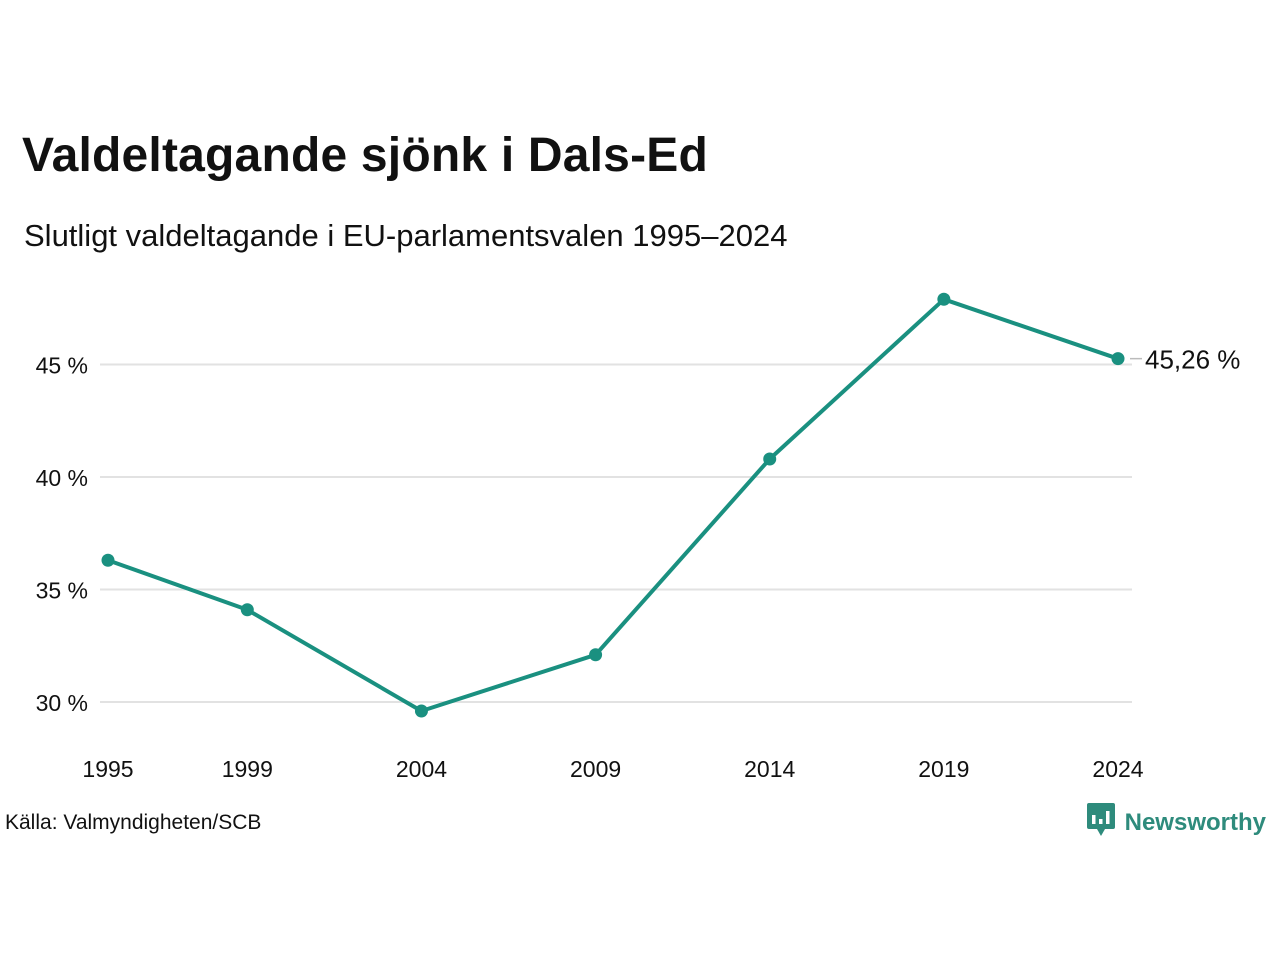  I want to click on y-tick-label: 35 %, so click(62, 591).